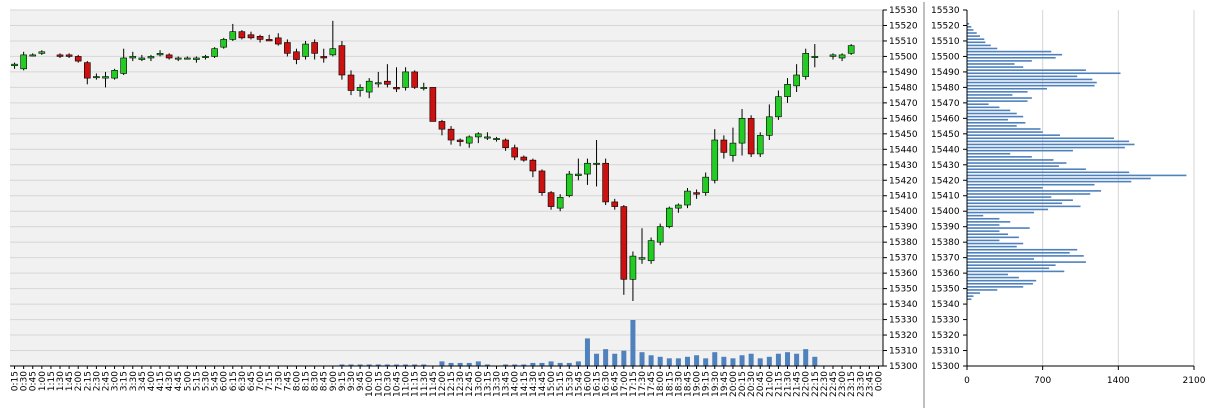 This screenshot has height=408, width=1211. Describe the element at coordinates (288, 381) in the screenshot. I see `x-tick-label: 7:45` at that location.